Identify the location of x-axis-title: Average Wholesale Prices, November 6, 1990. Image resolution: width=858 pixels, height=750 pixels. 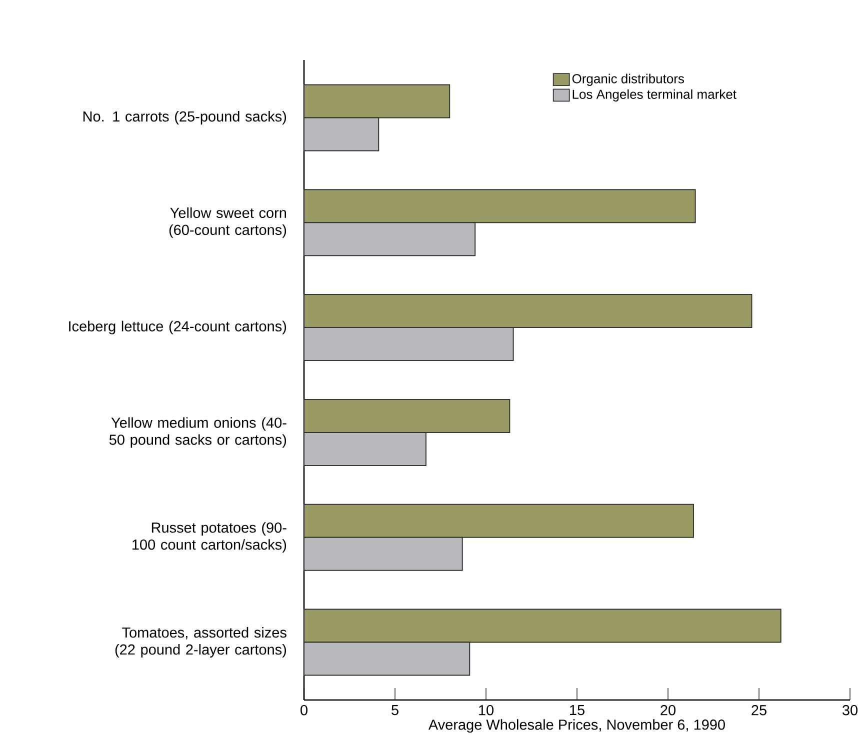
(576, 726).